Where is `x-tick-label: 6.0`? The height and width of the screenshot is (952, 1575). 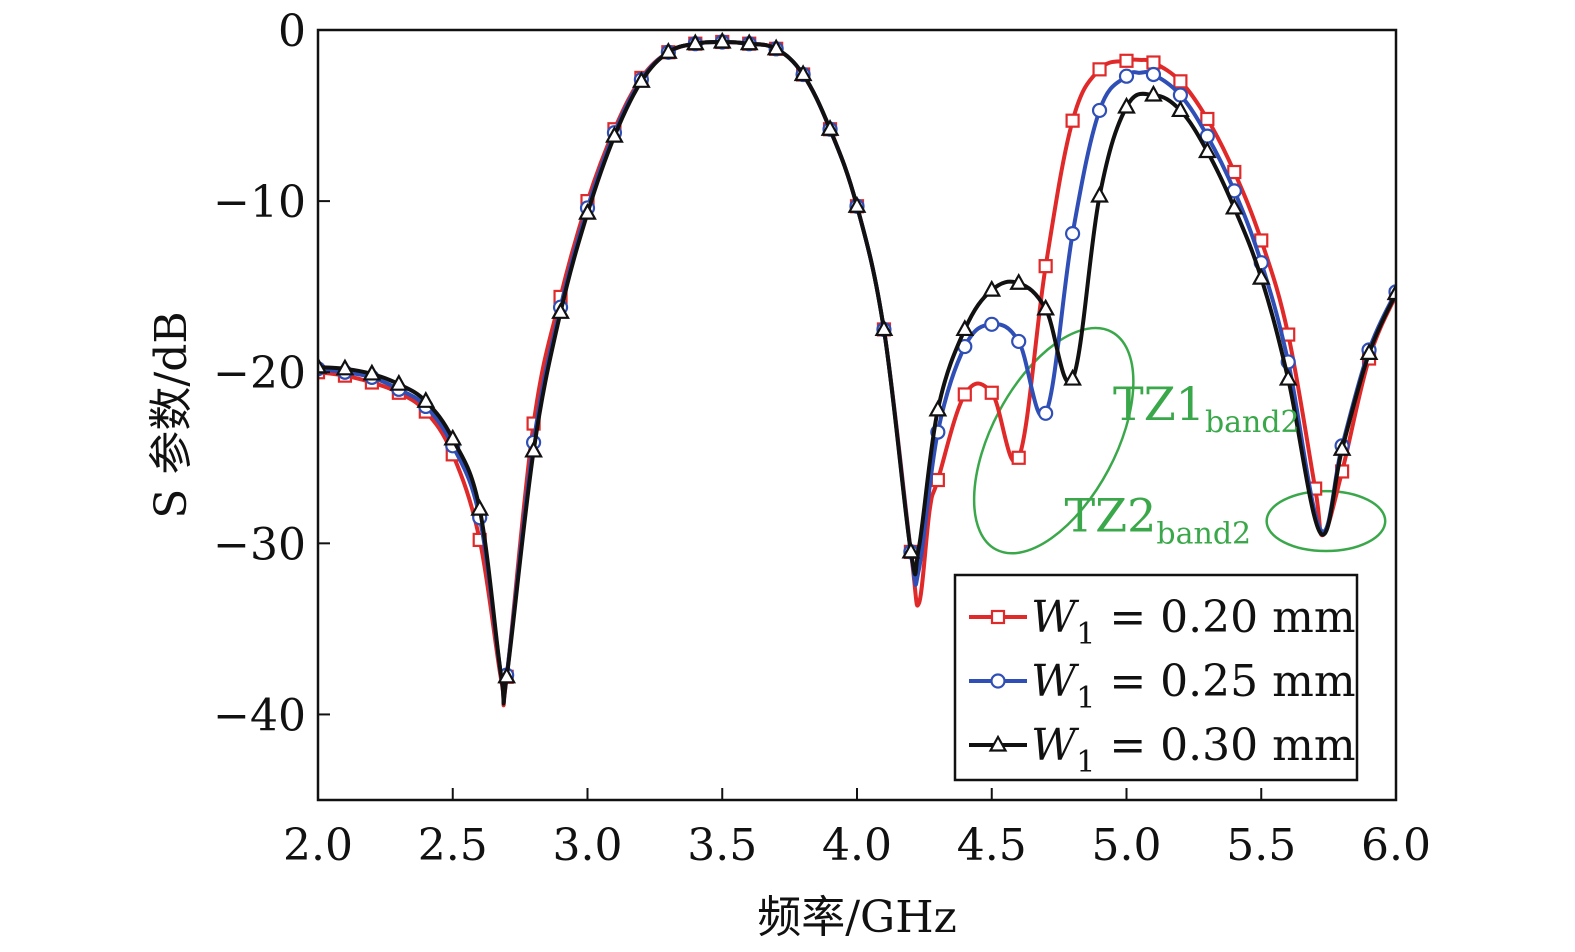
x-tick-label: 6.0 is located at coordinates (1396, 845).